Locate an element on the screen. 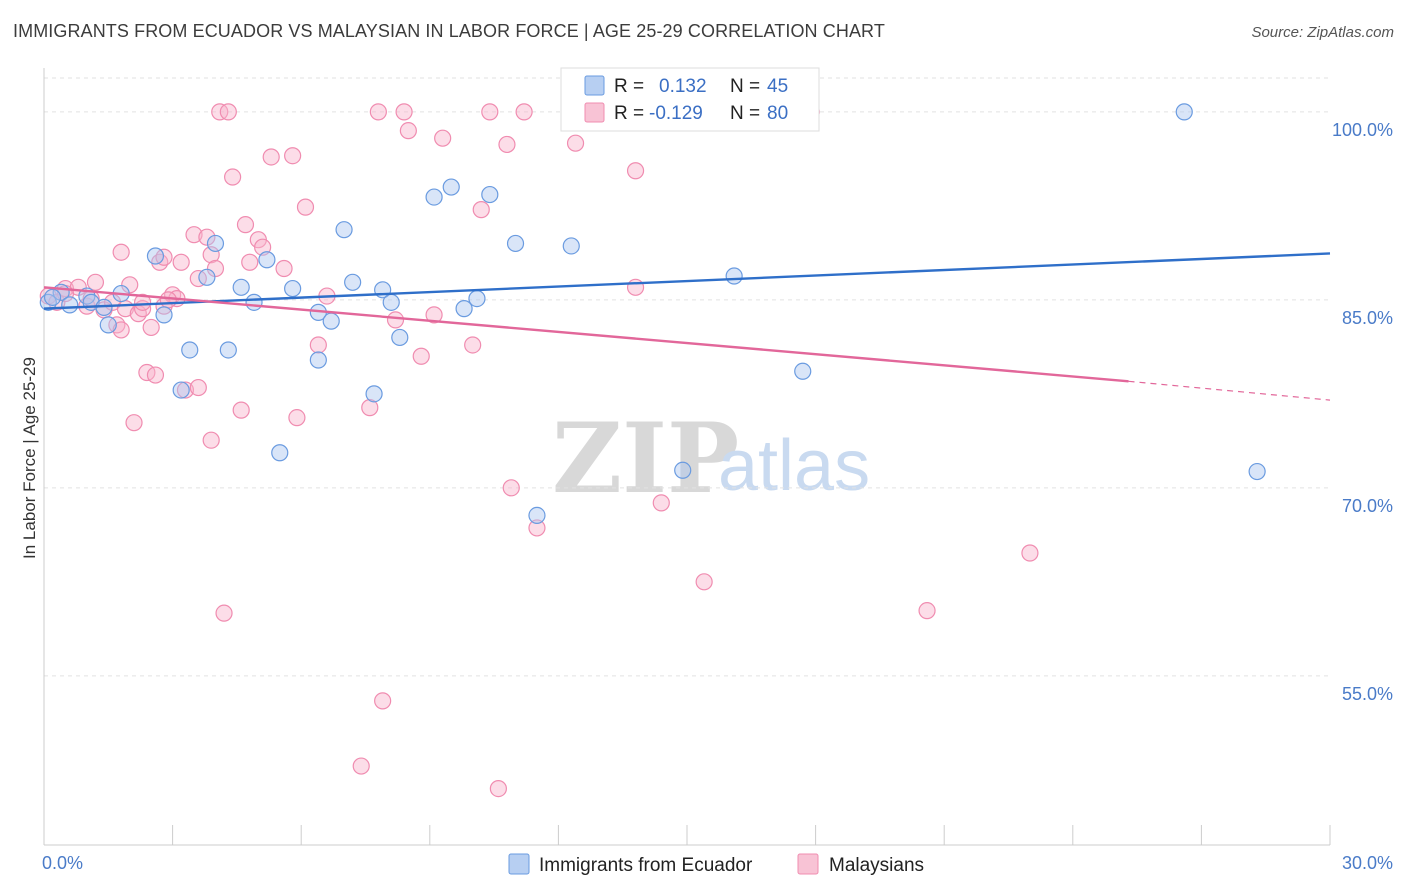 The width and height of the screenshot is (1406, 892). legend-n-value-ecuador: 45 is located at coordinates (777, 86).